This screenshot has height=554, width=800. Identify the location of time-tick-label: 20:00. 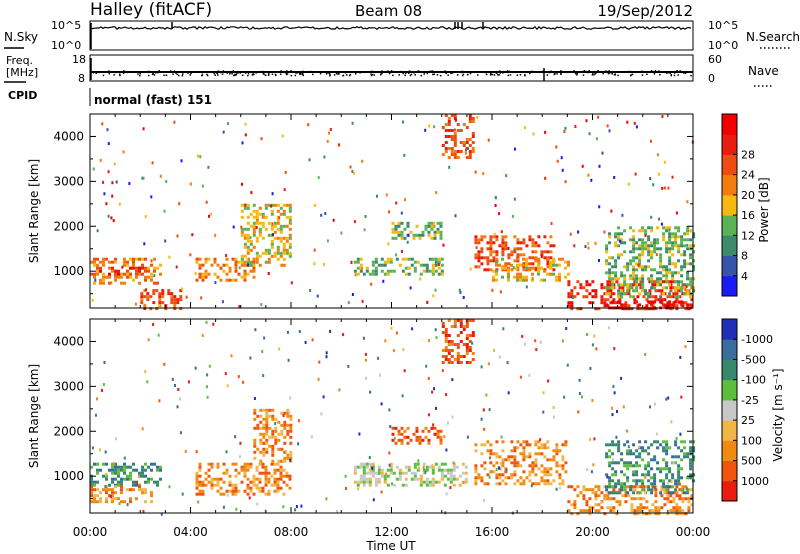
(592, 532).